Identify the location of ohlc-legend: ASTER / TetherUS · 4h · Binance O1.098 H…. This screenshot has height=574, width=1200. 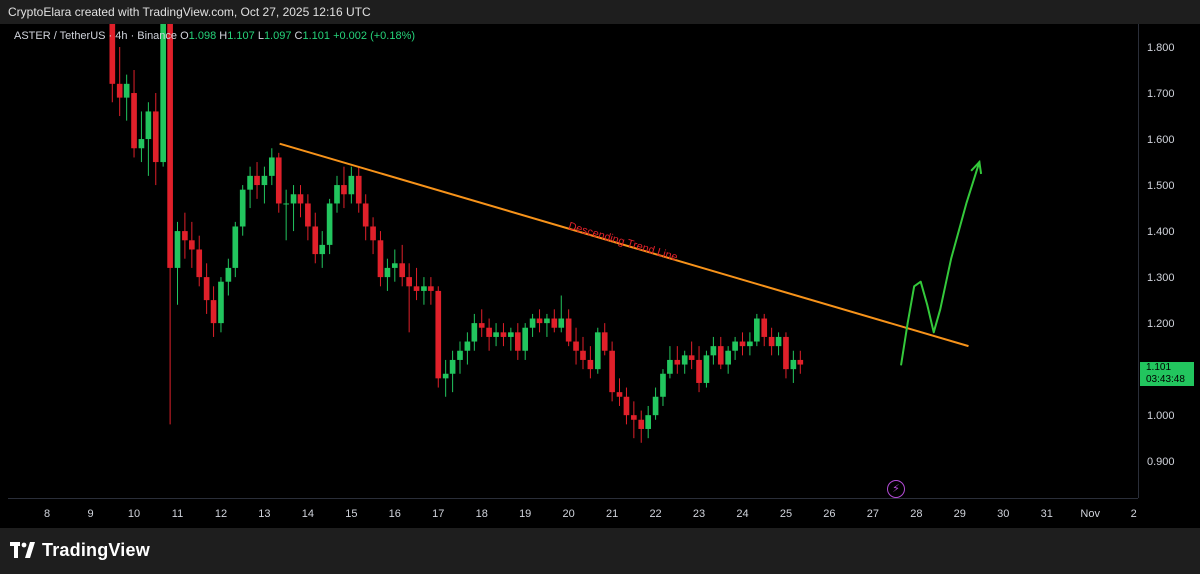
(214, 36).